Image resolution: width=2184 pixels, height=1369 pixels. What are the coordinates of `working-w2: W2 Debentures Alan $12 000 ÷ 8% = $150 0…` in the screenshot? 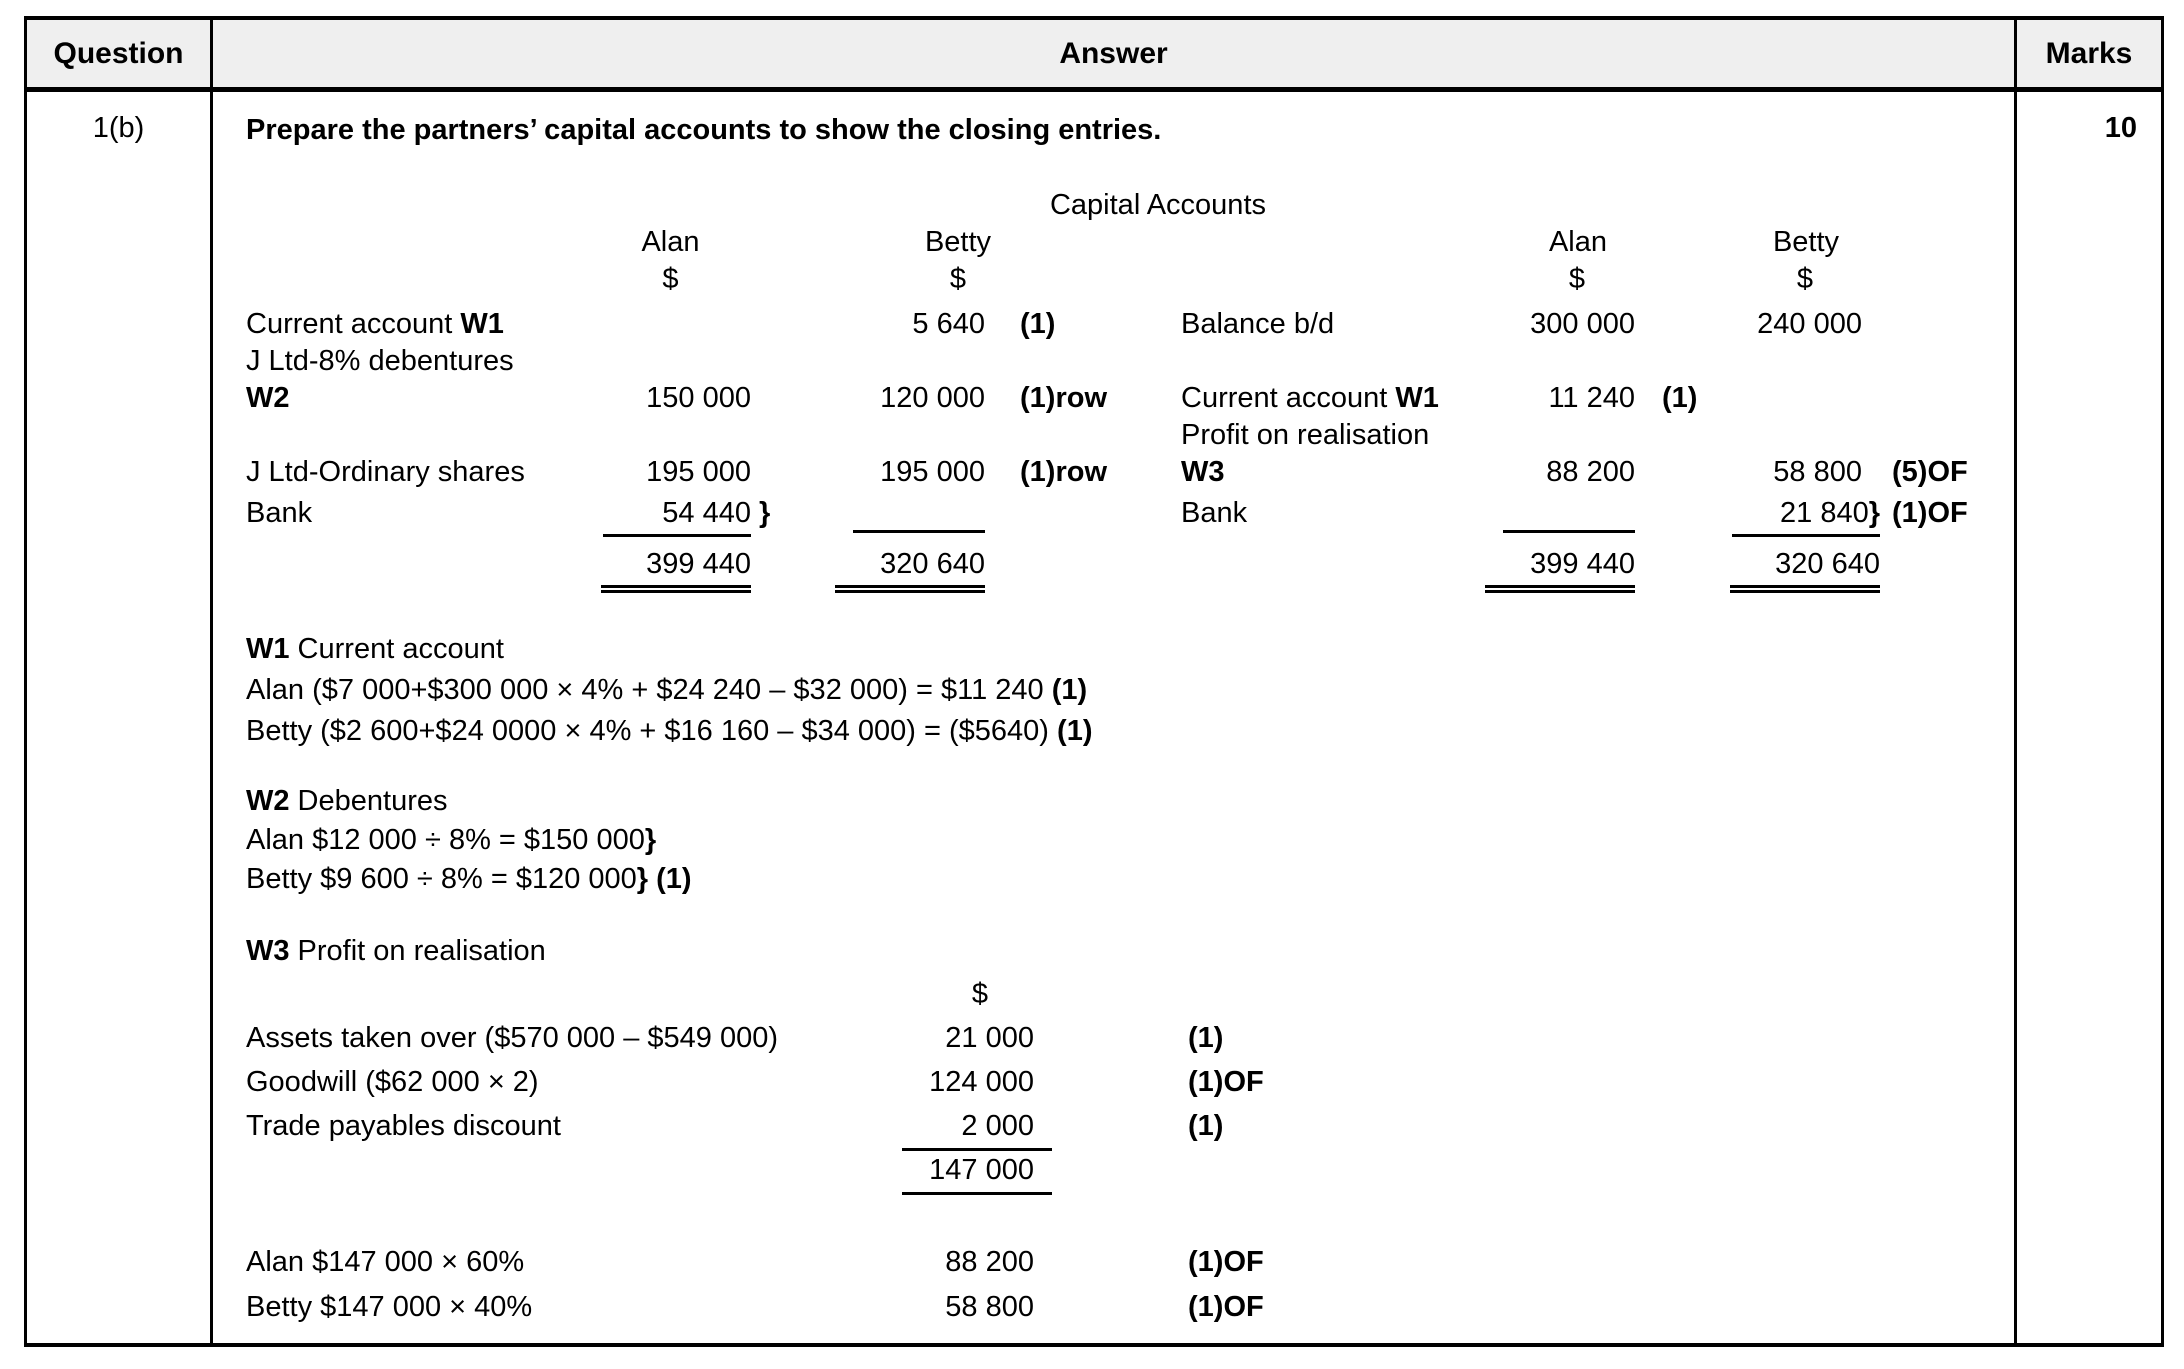 It's located at (1123, 840).